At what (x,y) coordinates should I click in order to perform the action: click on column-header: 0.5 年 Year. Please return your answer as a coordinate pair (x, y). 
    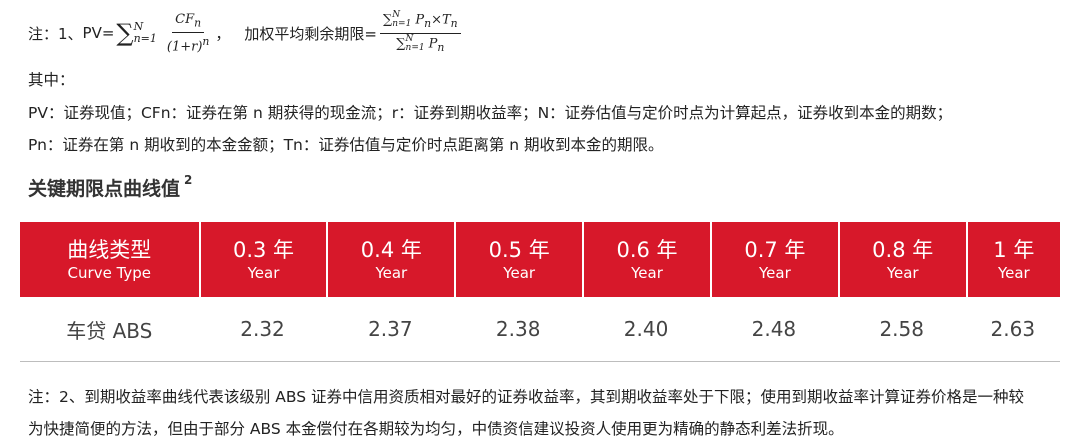
    Looking at the image, I should click on (518, 259).